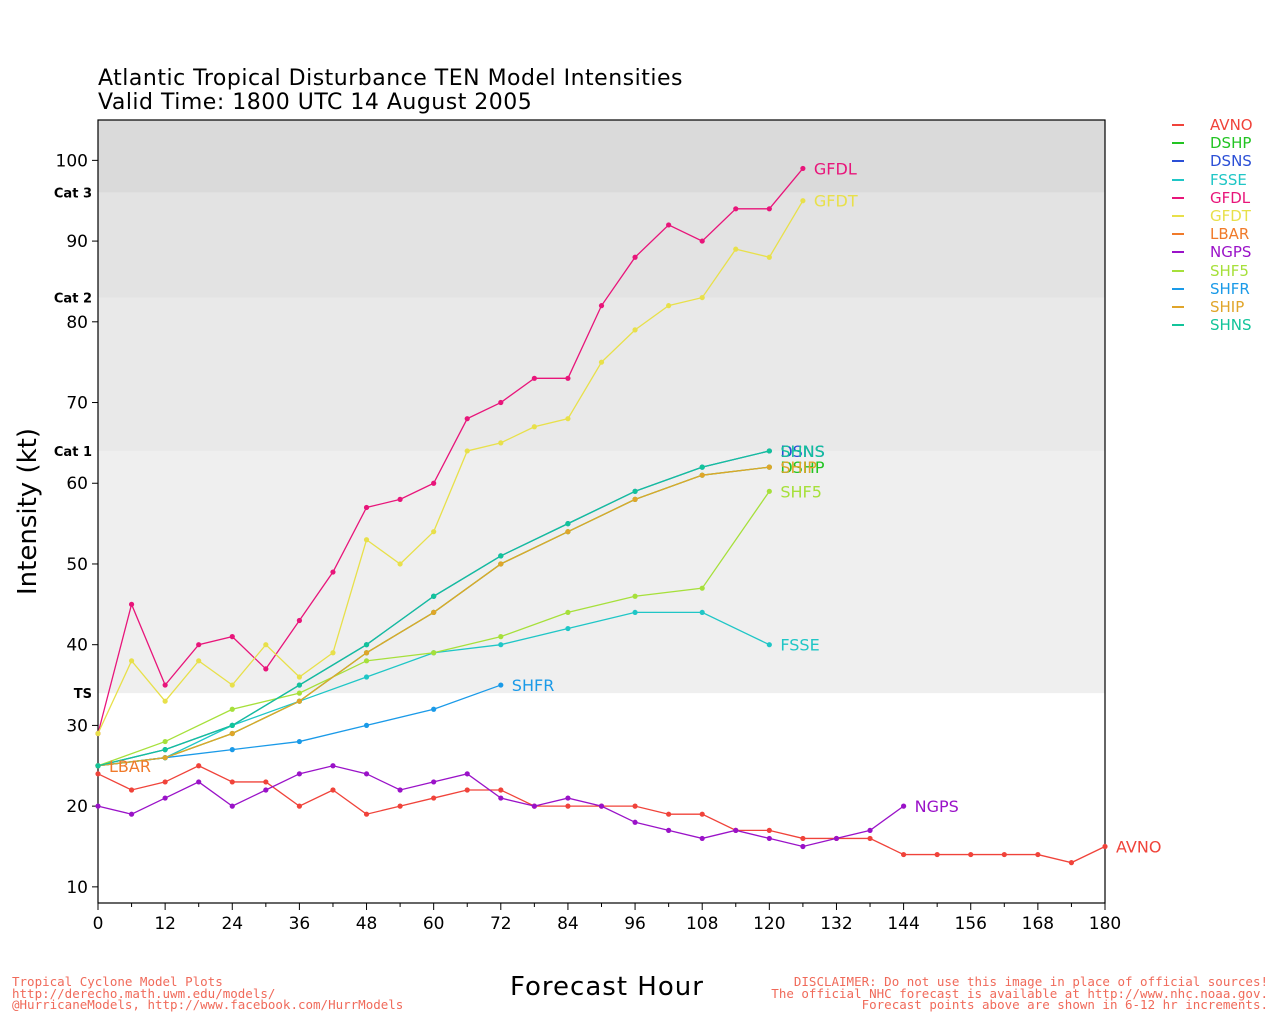 The height and width of the screenshot is (1024, 1280). I want to click on legend-label: AVNO, so click(1231, 125).